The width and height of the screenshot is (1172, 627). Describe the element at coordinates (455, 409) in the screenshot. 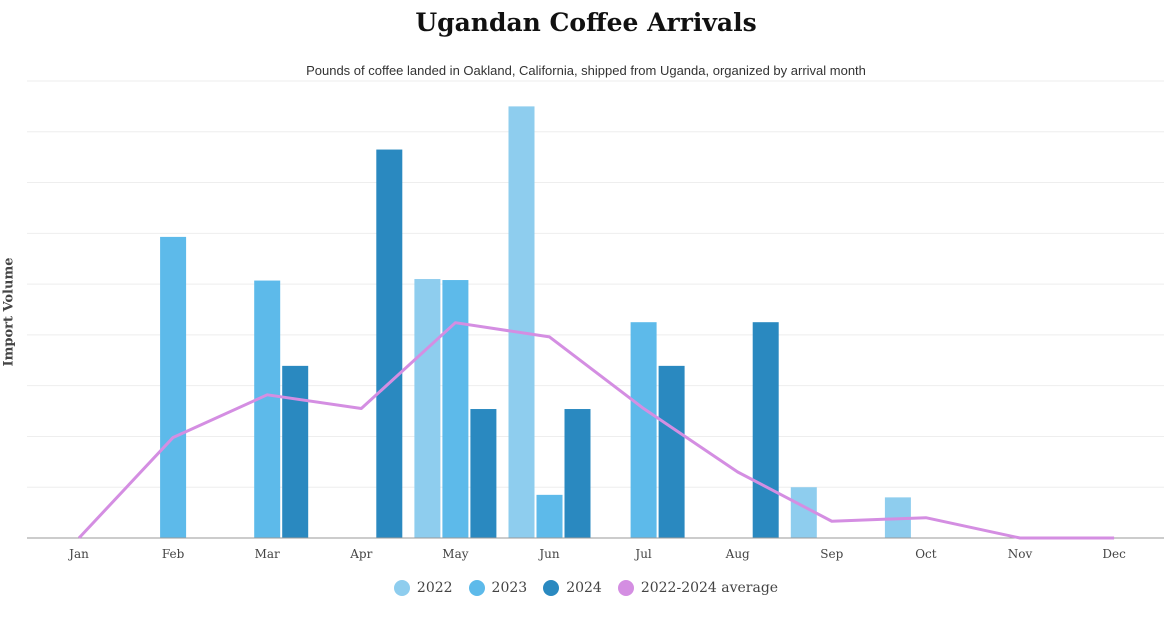

I see `bar-2023-may` at that location.